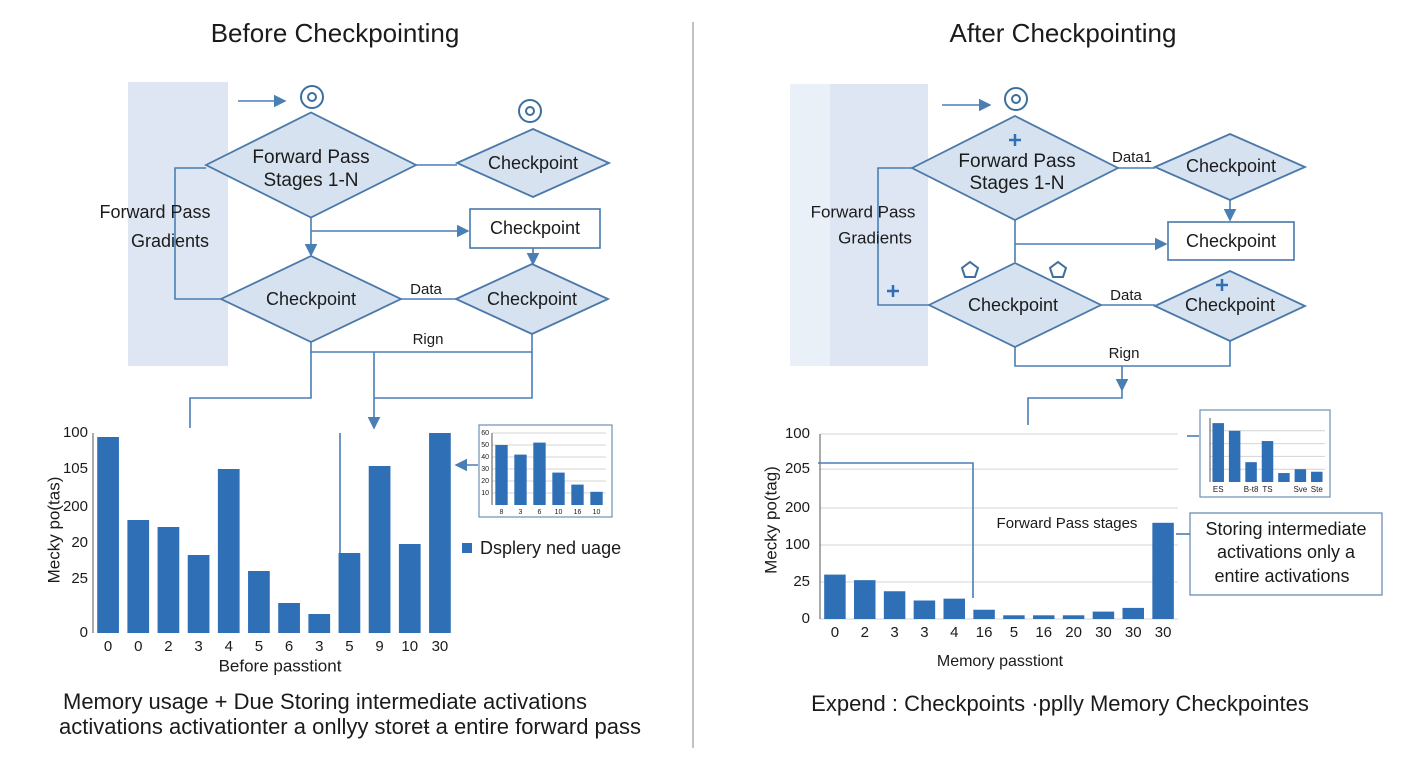 The width and height of the screenshot is (1408, 768). What do you see at coordinates (1067, 523) in the screenshot?
I see `annotation: Forward Pass stages` at bounding box center [1067, 523].